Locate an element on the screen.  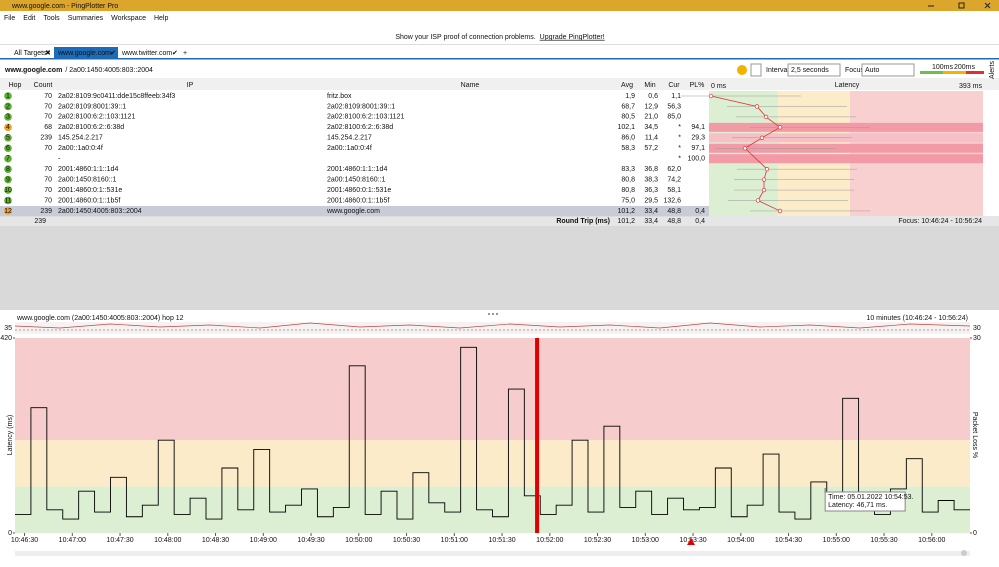
count: 239 is located at coordinates (46, 211).